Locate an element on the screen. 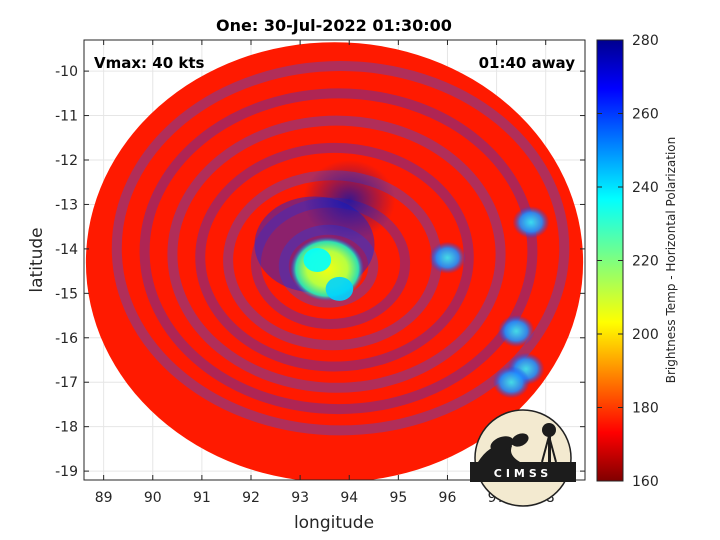  y-tick-label: -14 is located at coordinates (66, 250).